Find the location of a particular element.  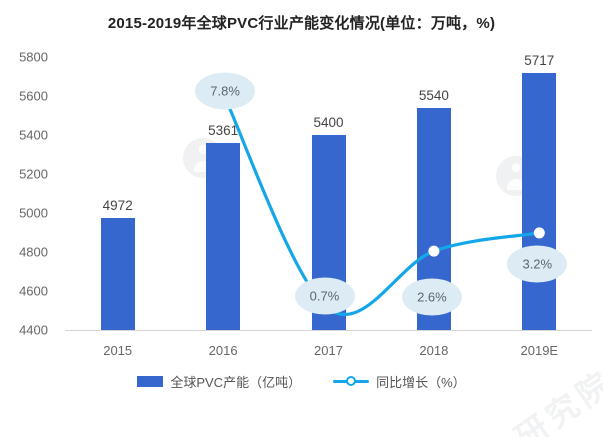

y-axis-tick-label: 5800 is located at coordinates (33, 57).